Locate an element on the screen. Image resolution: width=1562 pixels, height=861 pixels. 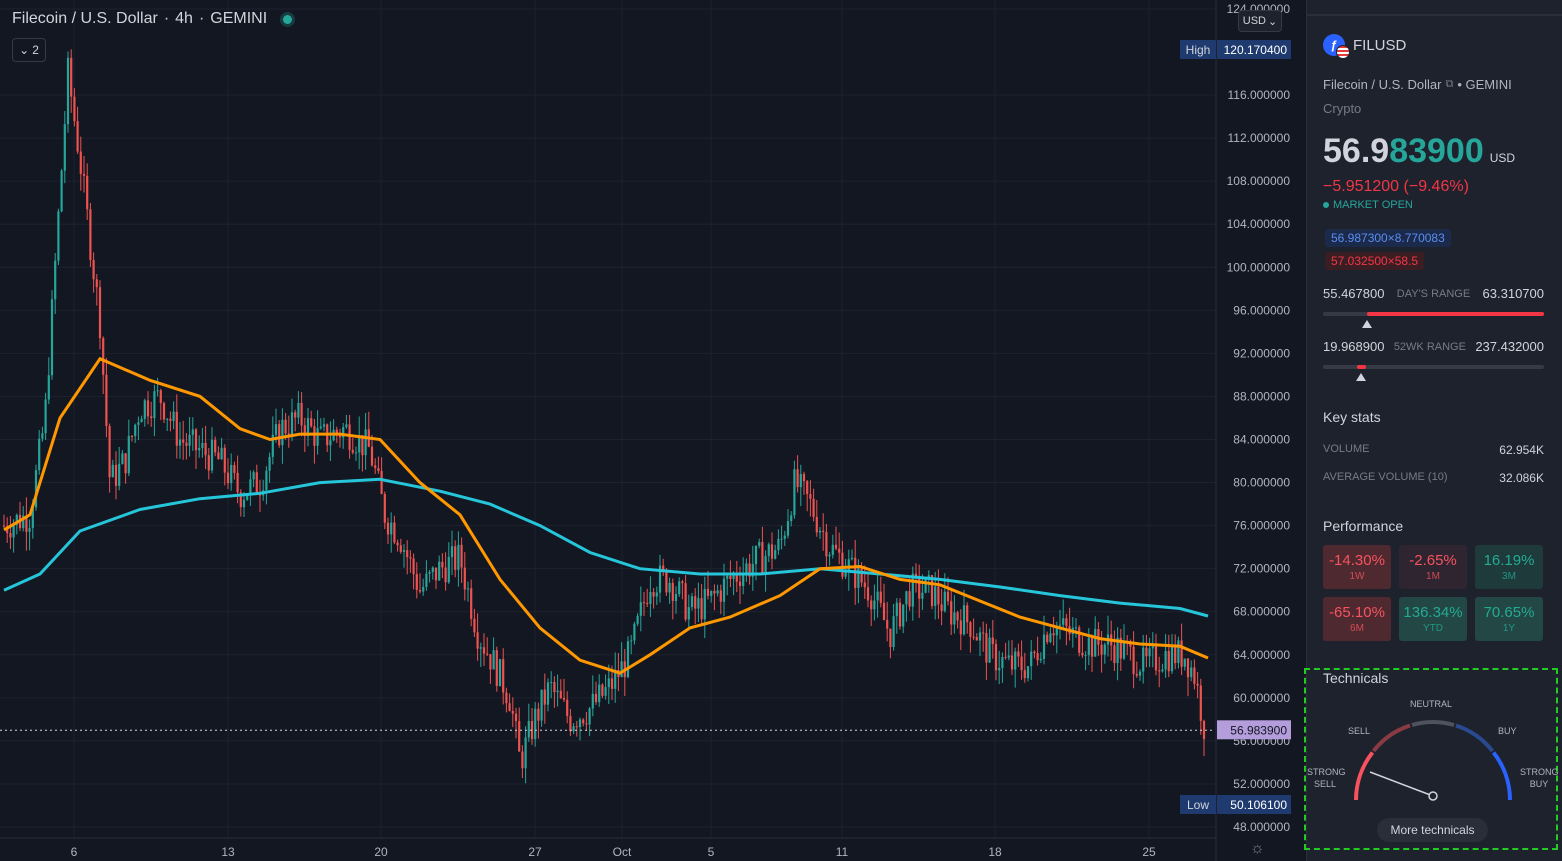
indicators-collapse-button: ⌄ 2 is located at coordinates (29, 50).